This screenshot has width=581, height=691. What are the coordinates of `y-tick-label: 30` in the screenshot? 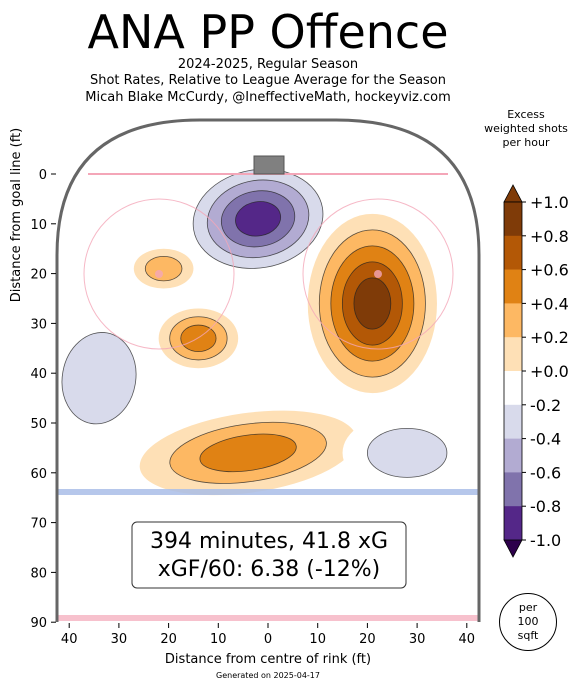 It's located at (38, 324).